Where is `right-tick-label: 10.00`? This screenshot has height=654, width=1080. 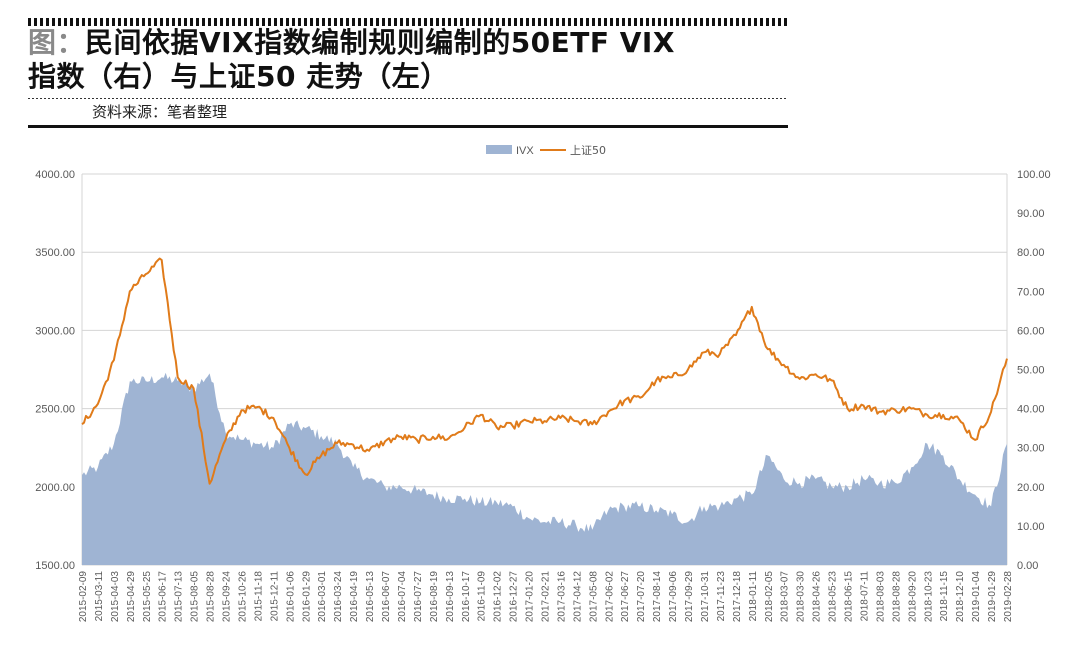
right-tick-label: 10.00 is located at coordinates (1031, 527).